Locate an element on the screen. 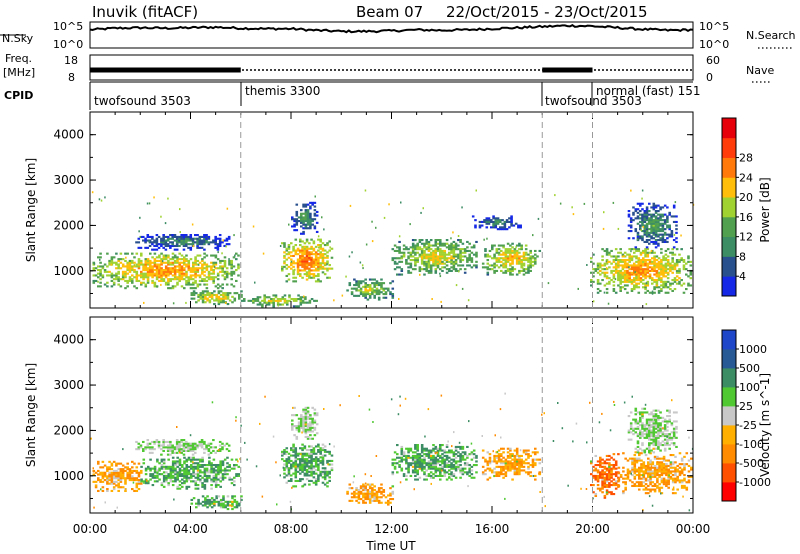  power-colorbar-tick-7: 28 is located at coordinates (746, 158).